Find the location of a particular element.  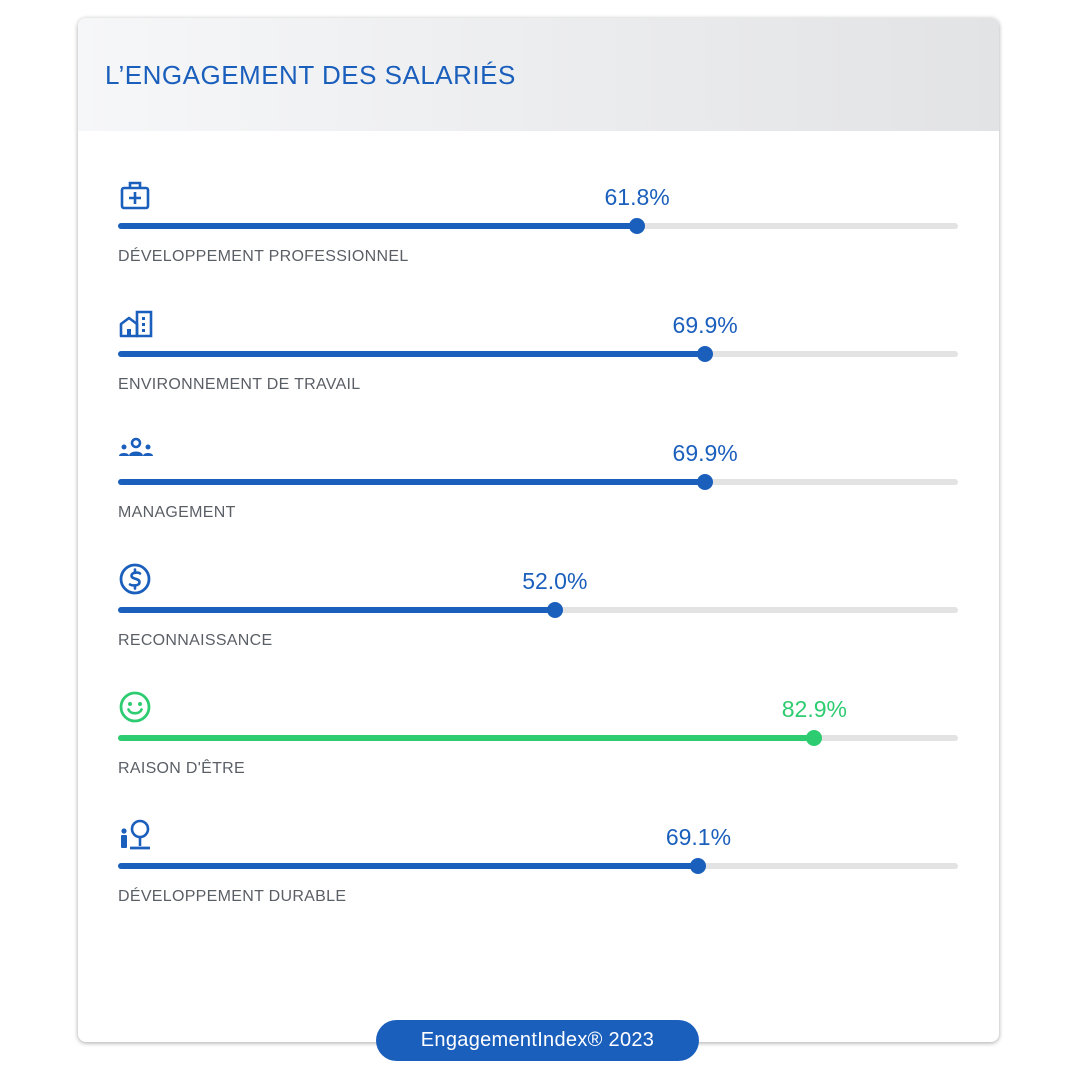

person-tree-icon is located at coordinates (136, 836).